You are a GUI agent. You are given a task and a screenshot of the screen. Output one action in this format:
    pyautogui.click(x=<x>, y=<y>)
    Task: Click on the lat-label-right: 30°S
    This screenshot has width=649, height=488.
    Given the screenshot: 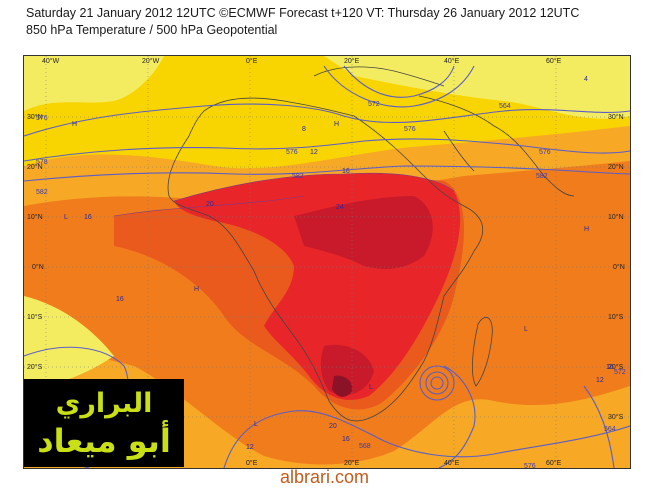 What is the action you would take?
    pyautogui.click(x=616, y=417)
    